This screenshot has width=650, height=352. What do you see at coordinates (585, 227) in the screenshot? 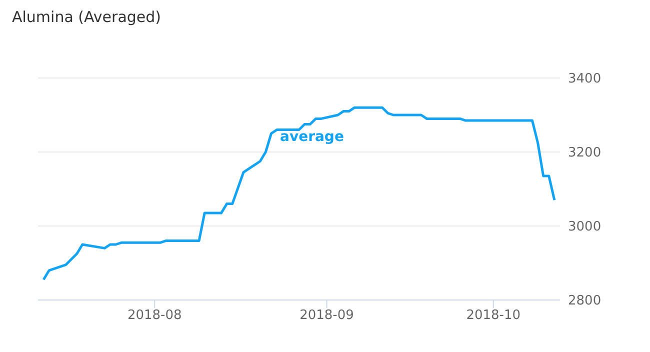
I see `y-tick-label: 3000` at bounding box center [585, 227].